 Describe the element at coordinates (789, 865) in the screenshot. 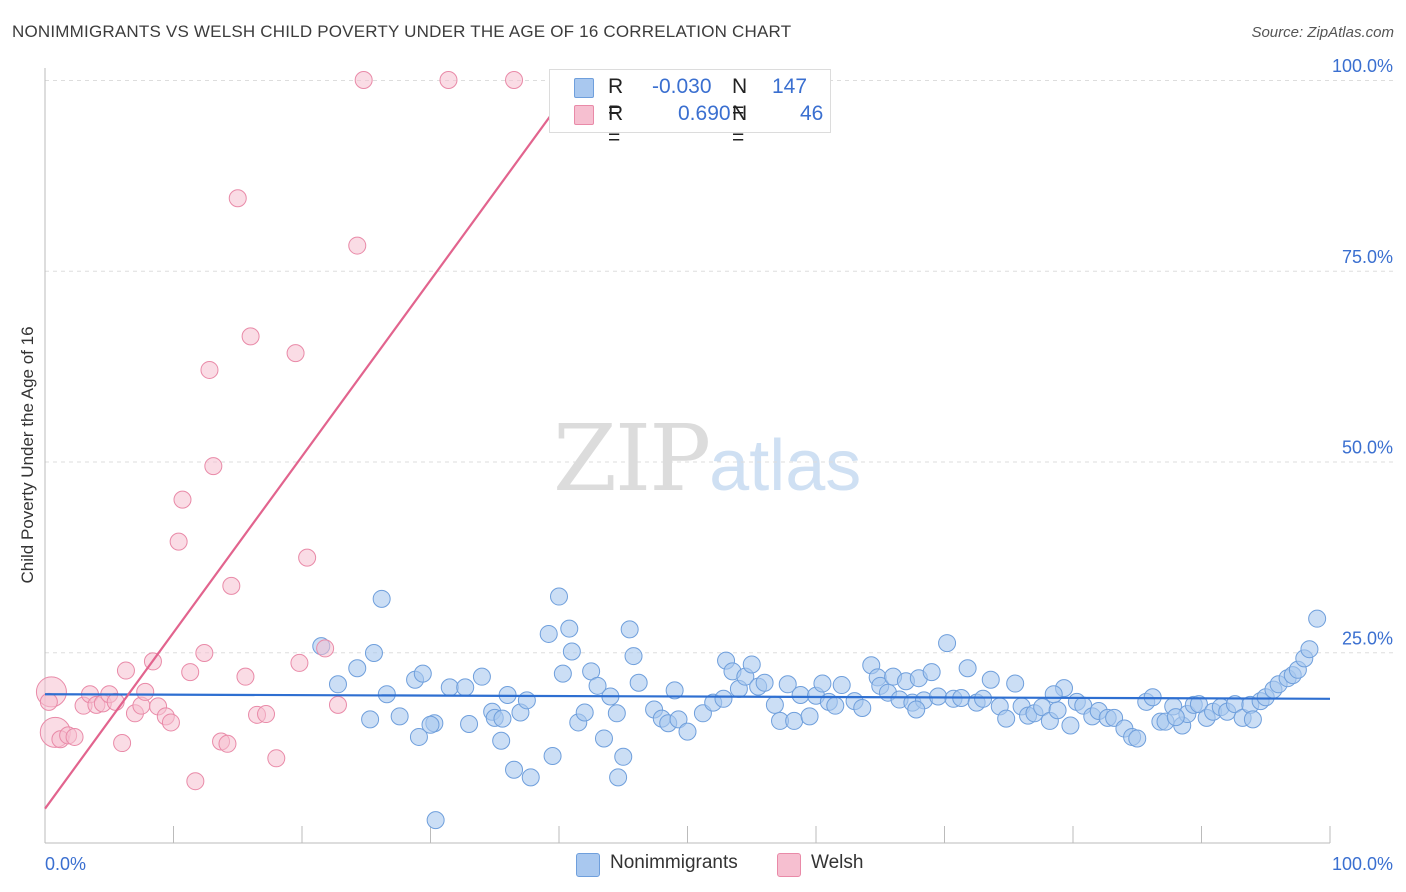

I see `bottom-legend-swatch-pink` at that location.